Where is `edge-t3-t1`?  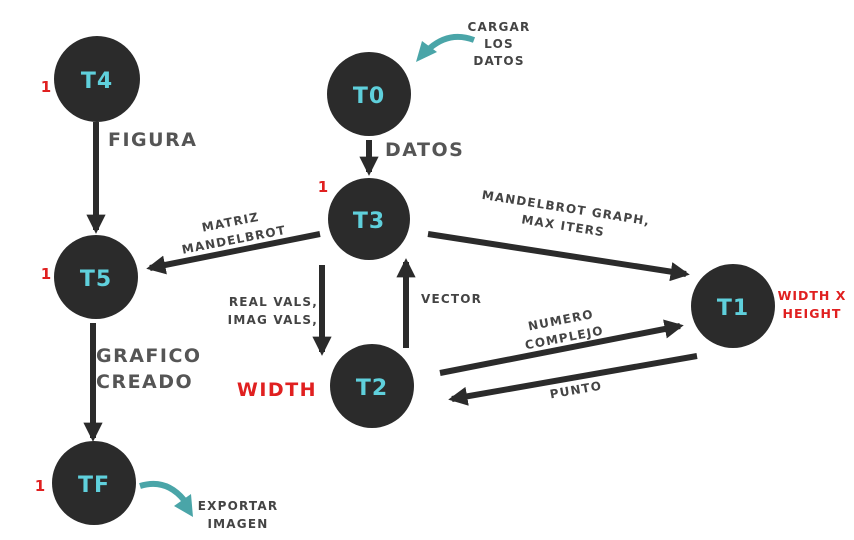
edge-t3-t1 is located at coordinates (558, 256).